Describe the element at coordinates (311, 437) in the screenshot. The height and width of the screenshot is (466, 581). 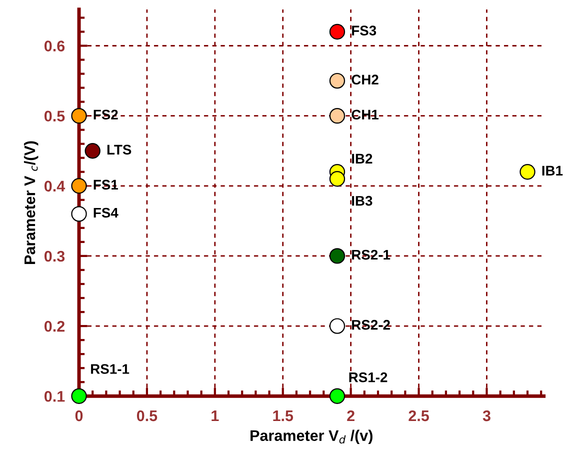
I see `x-axis-title: Parameter V$_{d}$ /(v)` at that location.